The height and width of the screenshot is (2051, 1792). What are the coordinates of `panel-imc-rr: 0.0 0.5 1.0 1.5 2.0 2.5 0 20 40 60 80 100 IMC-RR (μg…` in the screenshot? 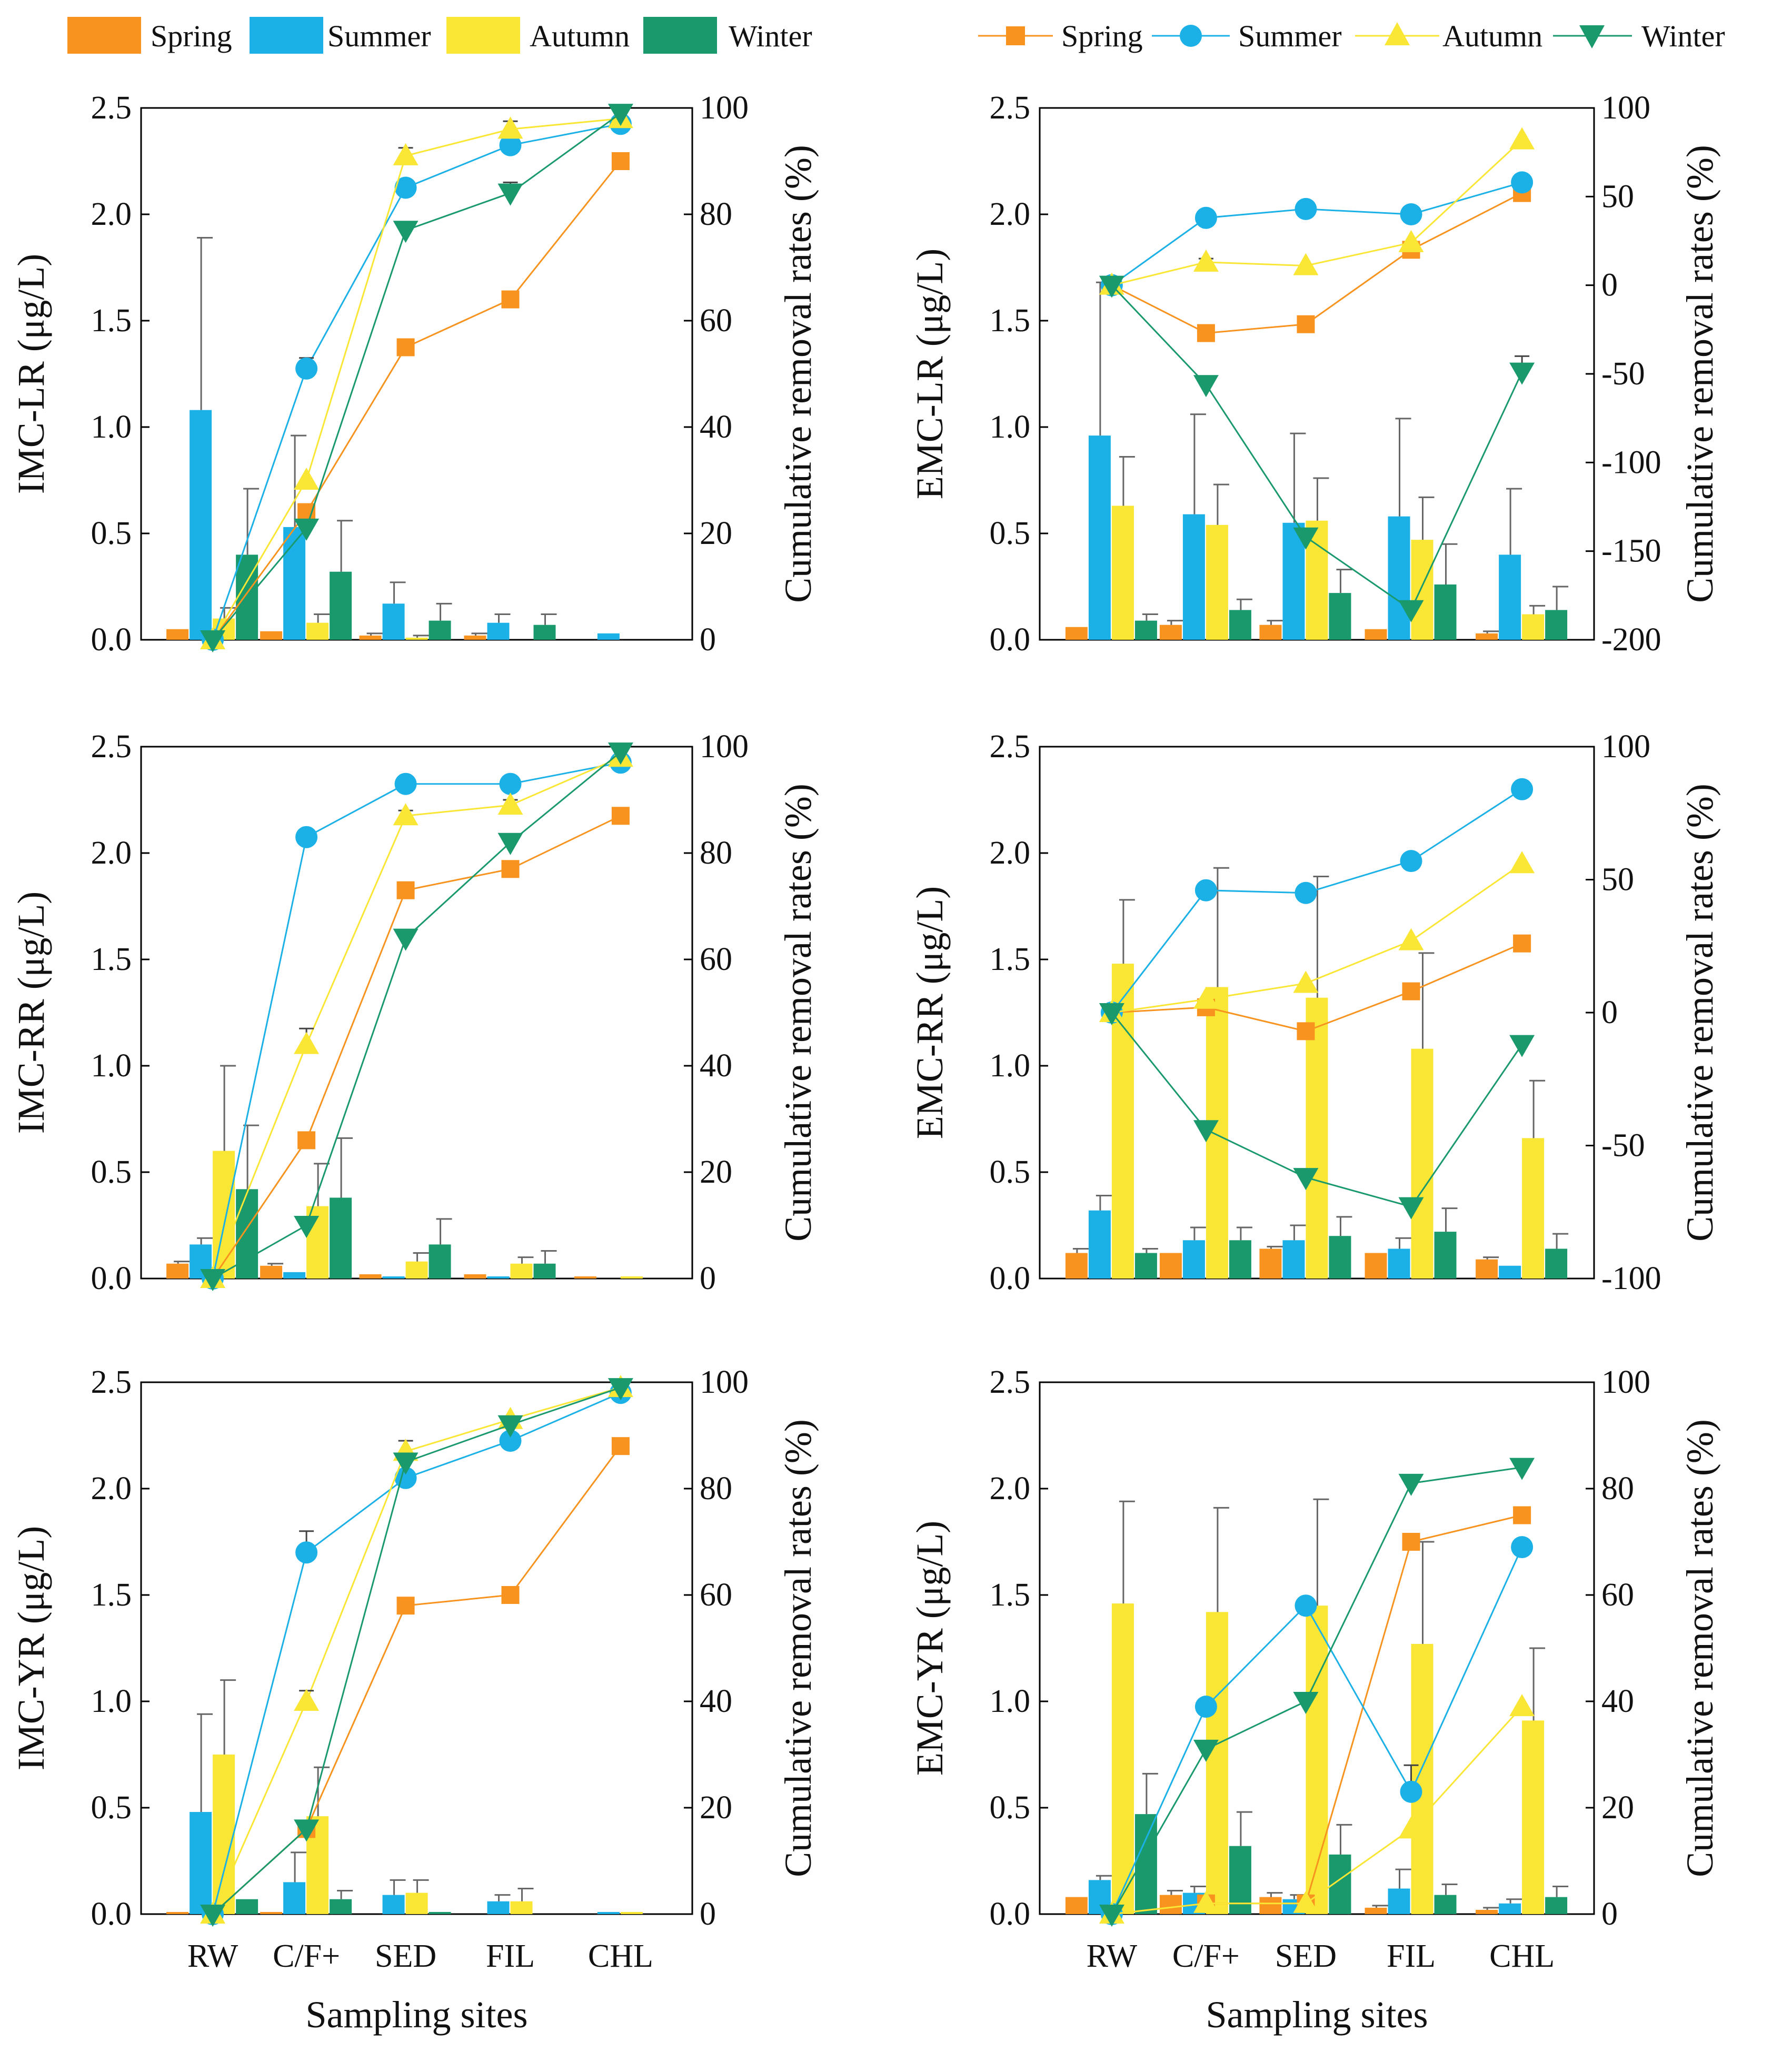 It's located at (415, 1013).